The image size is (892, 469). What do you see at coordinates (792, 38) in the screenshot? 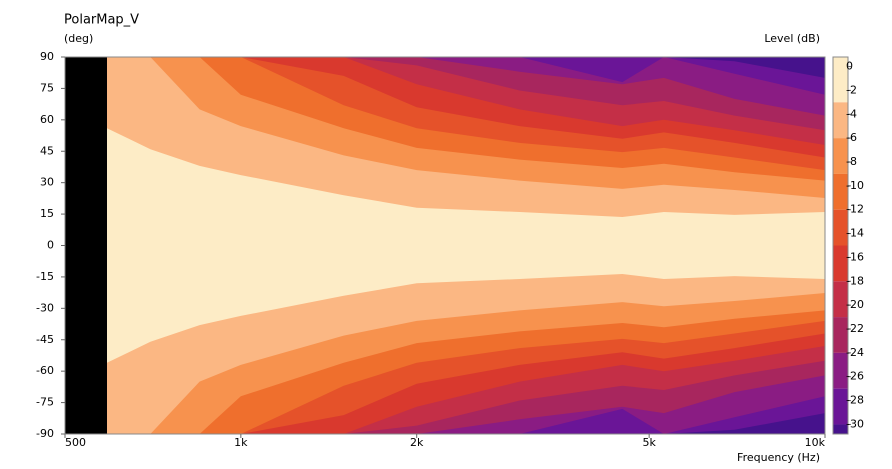
I see `colorbar-label: Level (dB)` at bounding box center [792, 38].